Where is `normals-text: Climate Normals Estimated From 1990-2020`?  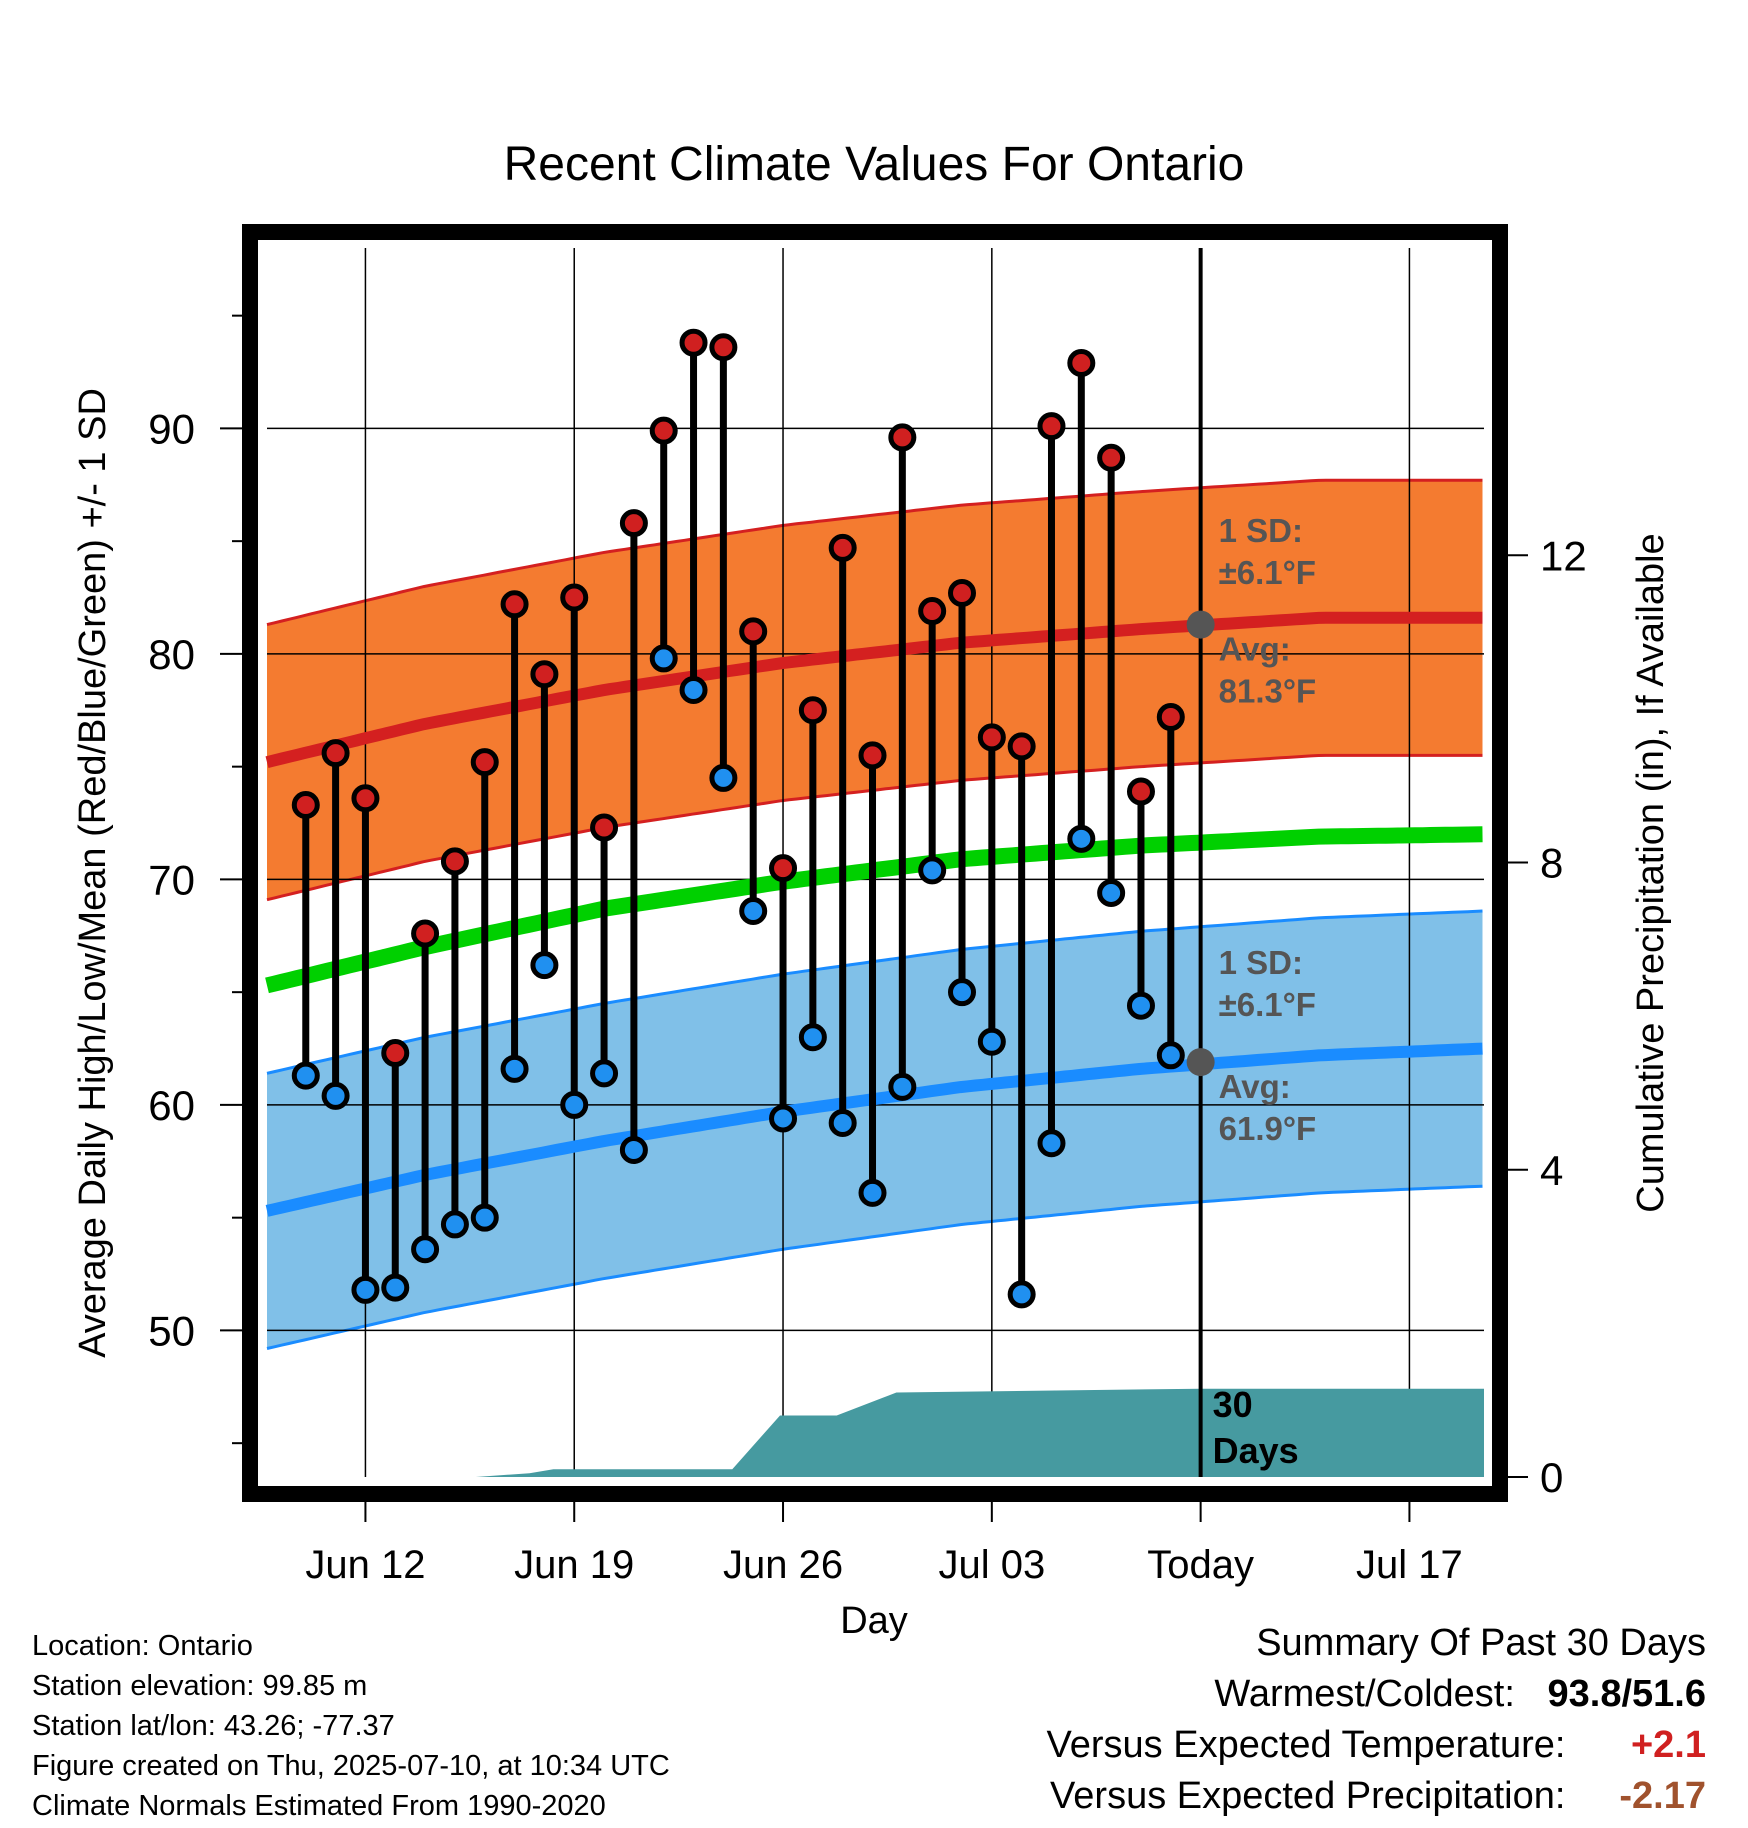 normals-text: Climate Normals Estimated From 1990-2020 is located at coordinates (319, 1806).